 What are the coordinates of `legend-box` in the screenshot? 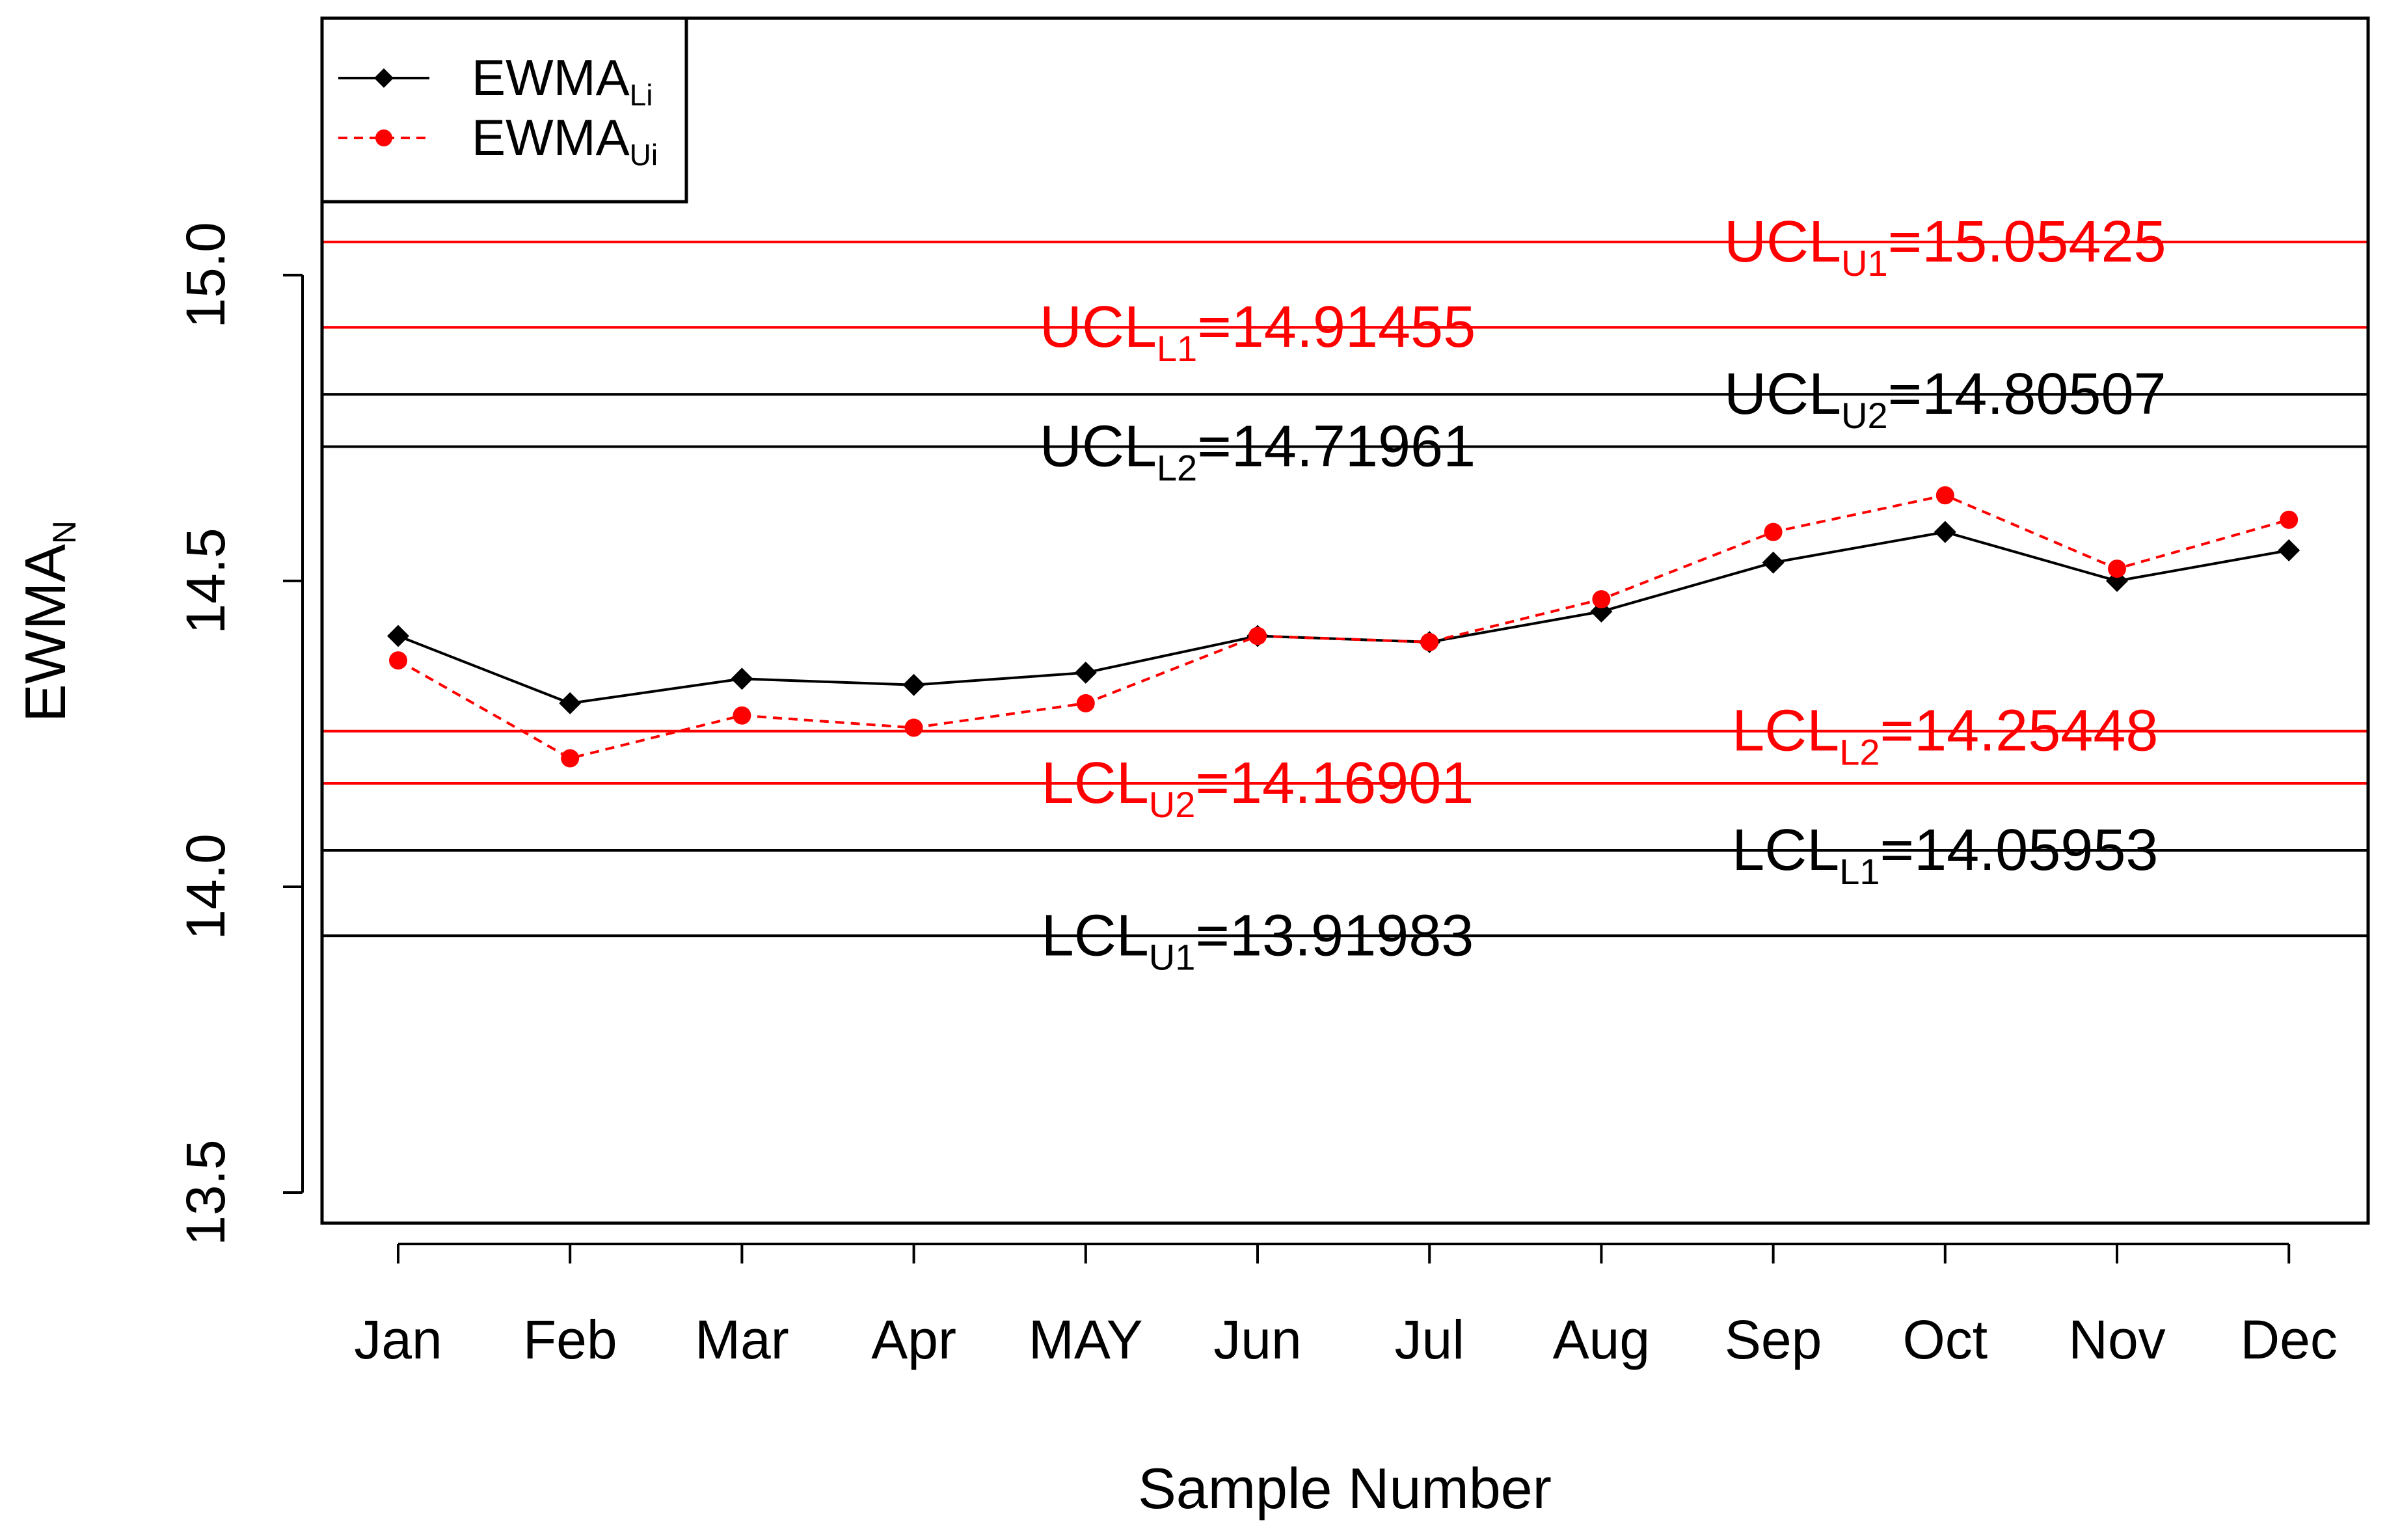 It's located at (504, 110).